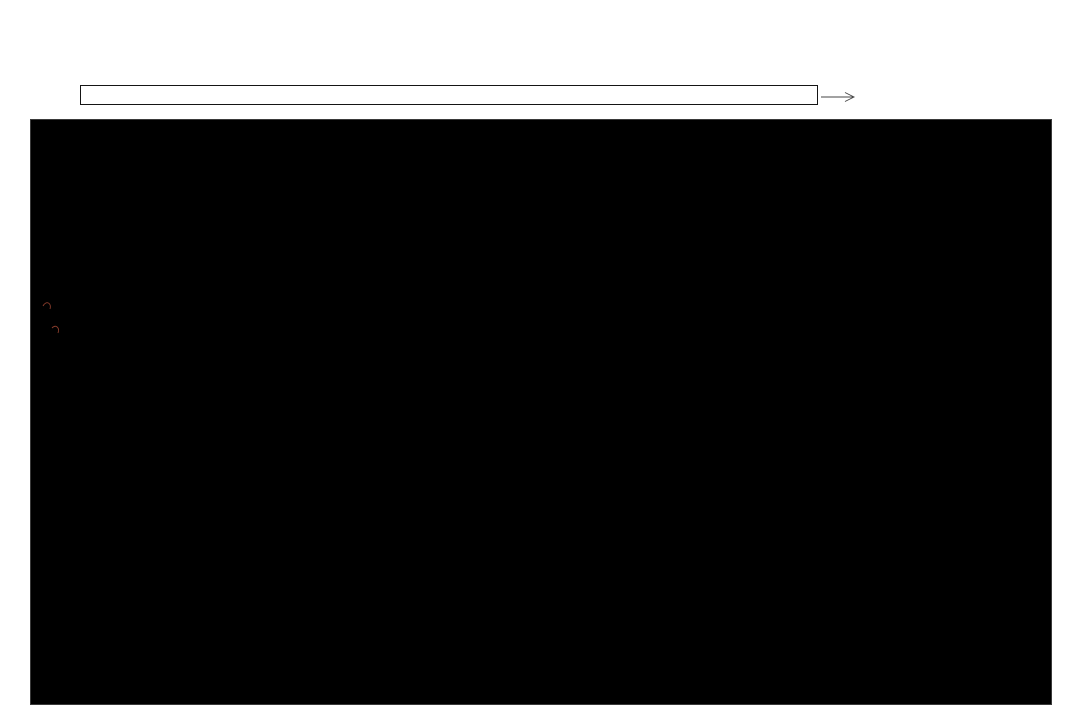  Describe the element at coordinates (50, 318) in the screenshot. I see `small-extreme-marks` at that location.